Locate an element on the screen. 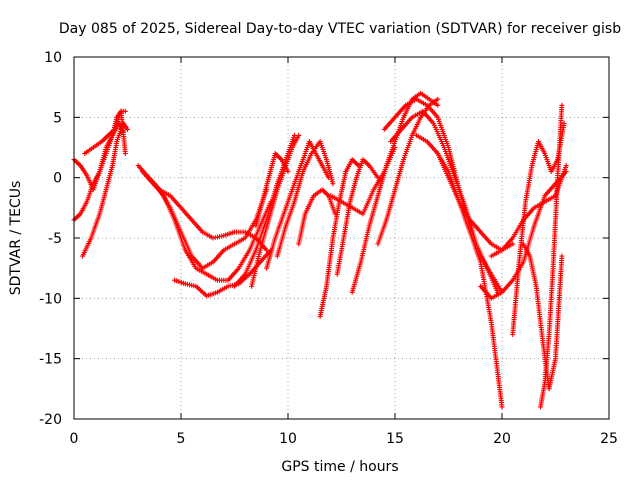 The height and width of the screenshot is (480, 640). series-arc-j is located at coordinates (275, 210).